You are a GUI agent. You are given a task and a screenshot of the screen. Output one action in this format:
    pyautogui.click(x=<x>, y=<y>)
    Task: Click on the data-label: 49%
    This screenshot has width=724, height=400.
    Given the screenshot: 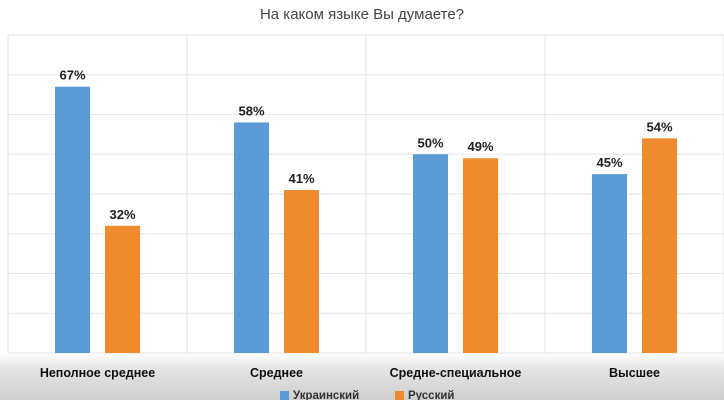 What is the action you would take?
    pyautogui.click(x=480, y=146)
    